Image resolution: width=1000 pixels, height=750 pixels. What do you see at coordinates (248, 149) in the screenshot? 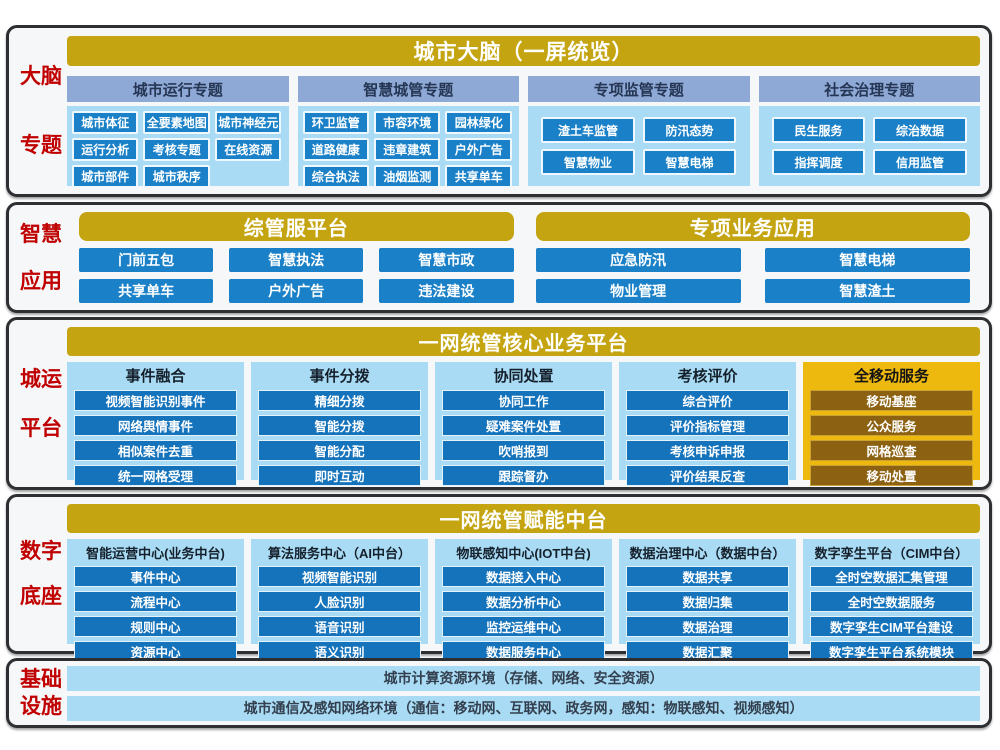
I see `topic-button: 在线资源` at bounding box center [248, 149].